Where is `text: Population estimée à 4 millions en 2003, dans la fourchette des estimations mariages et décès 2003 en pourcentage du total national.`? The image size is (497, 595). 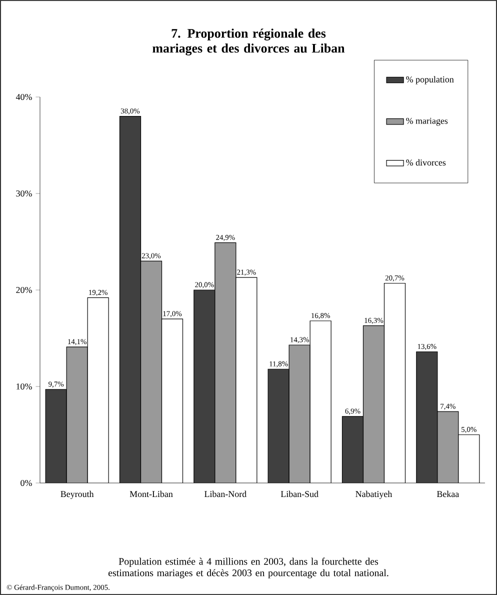
text: Population estimée à 4 millions en 2003, dans la fourchette des estimations mariages et décès 2003 en pourcentage du total national. is located at coordinates (248, 568).